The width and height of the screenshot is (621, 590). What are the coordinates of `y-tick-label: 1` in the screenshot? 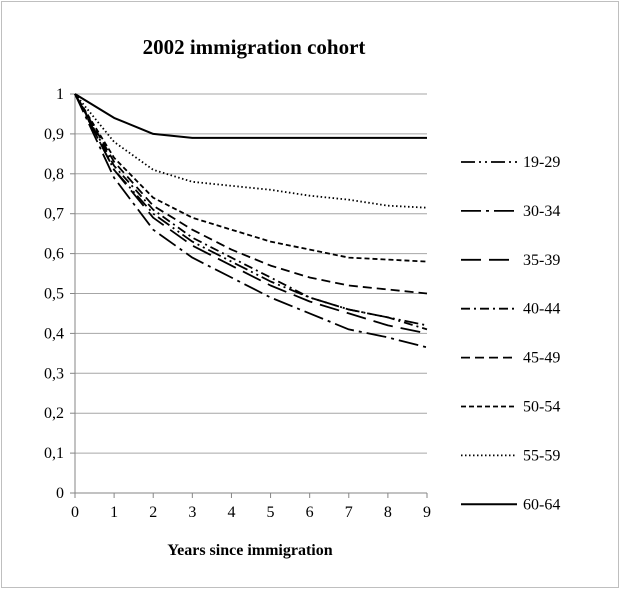 It's located at (60, 94).